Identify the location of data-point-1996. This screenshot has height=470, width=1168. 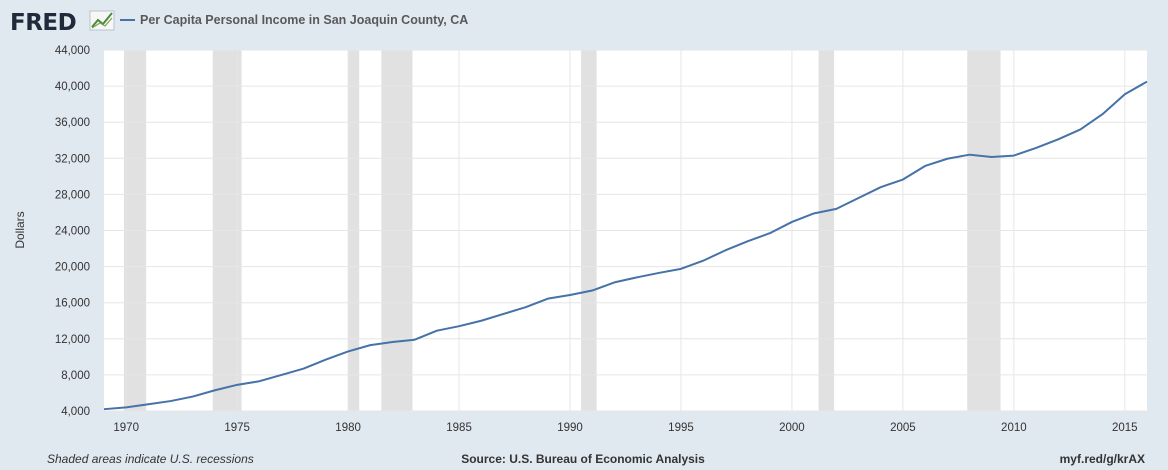
(703, 260).